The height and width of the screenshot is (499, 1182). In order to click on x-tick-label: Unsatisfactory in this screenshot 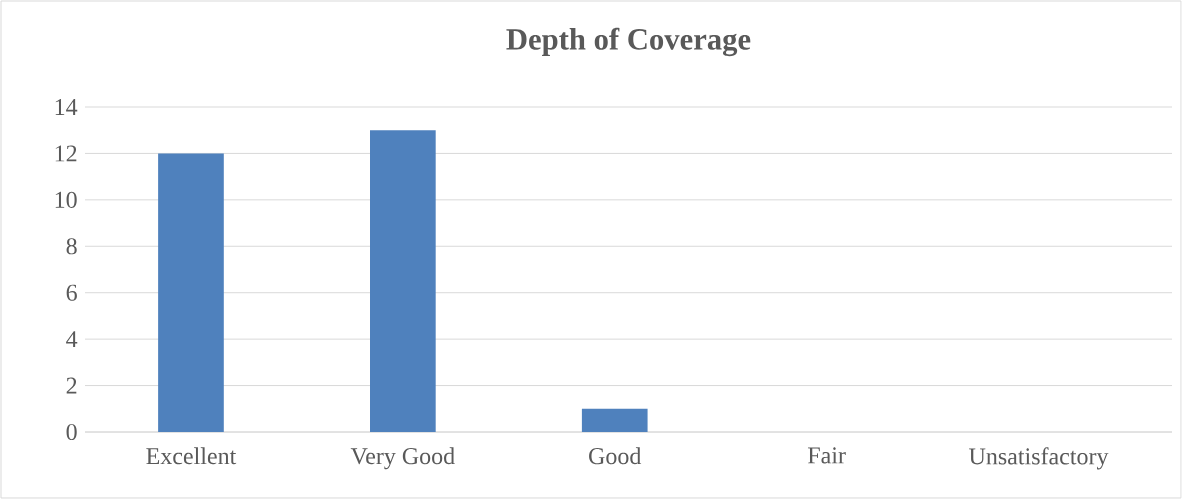, I will do `click(1039, 458)`.